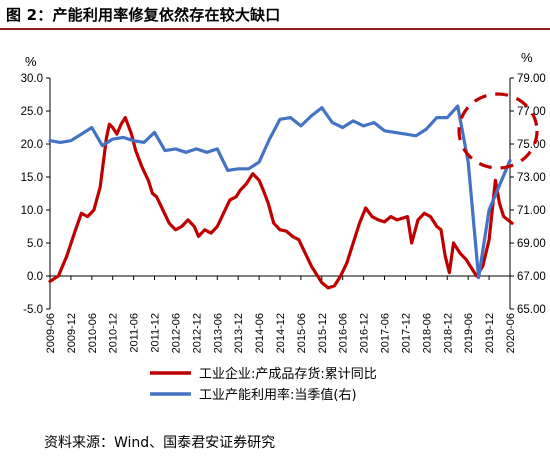  I want to click on left-tick-label: 10.0, so click(32, 211).